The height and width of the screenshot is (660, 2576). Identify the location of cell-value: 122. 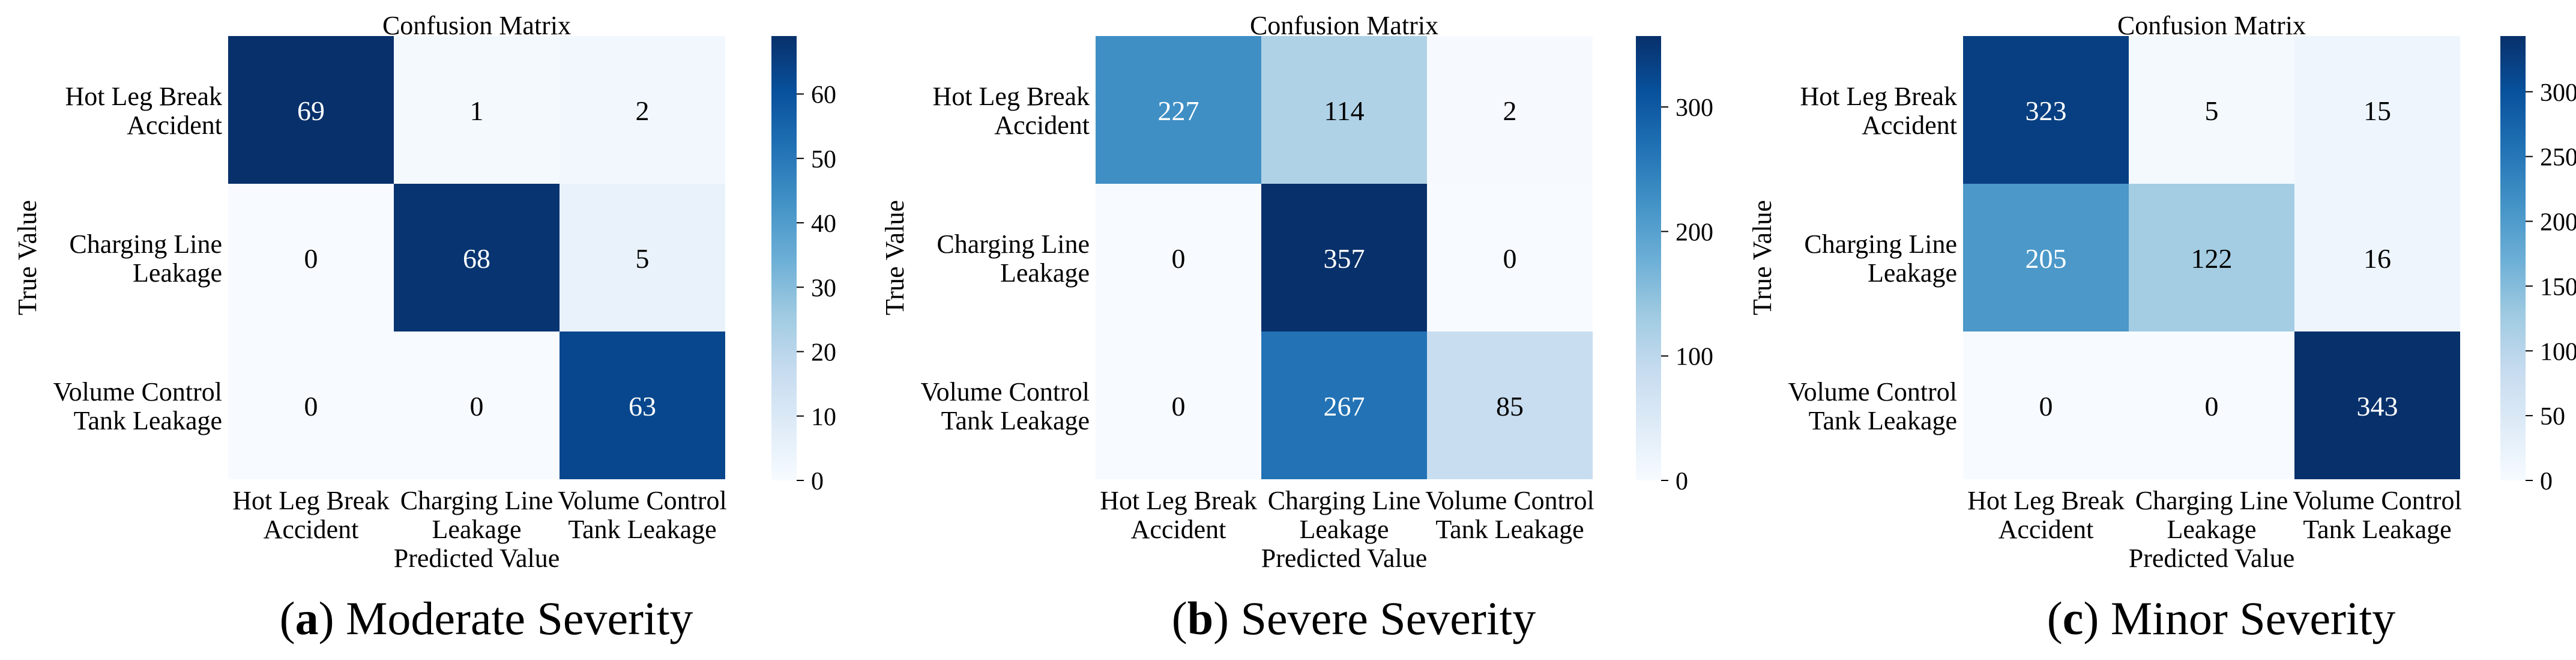
(2212, 258).